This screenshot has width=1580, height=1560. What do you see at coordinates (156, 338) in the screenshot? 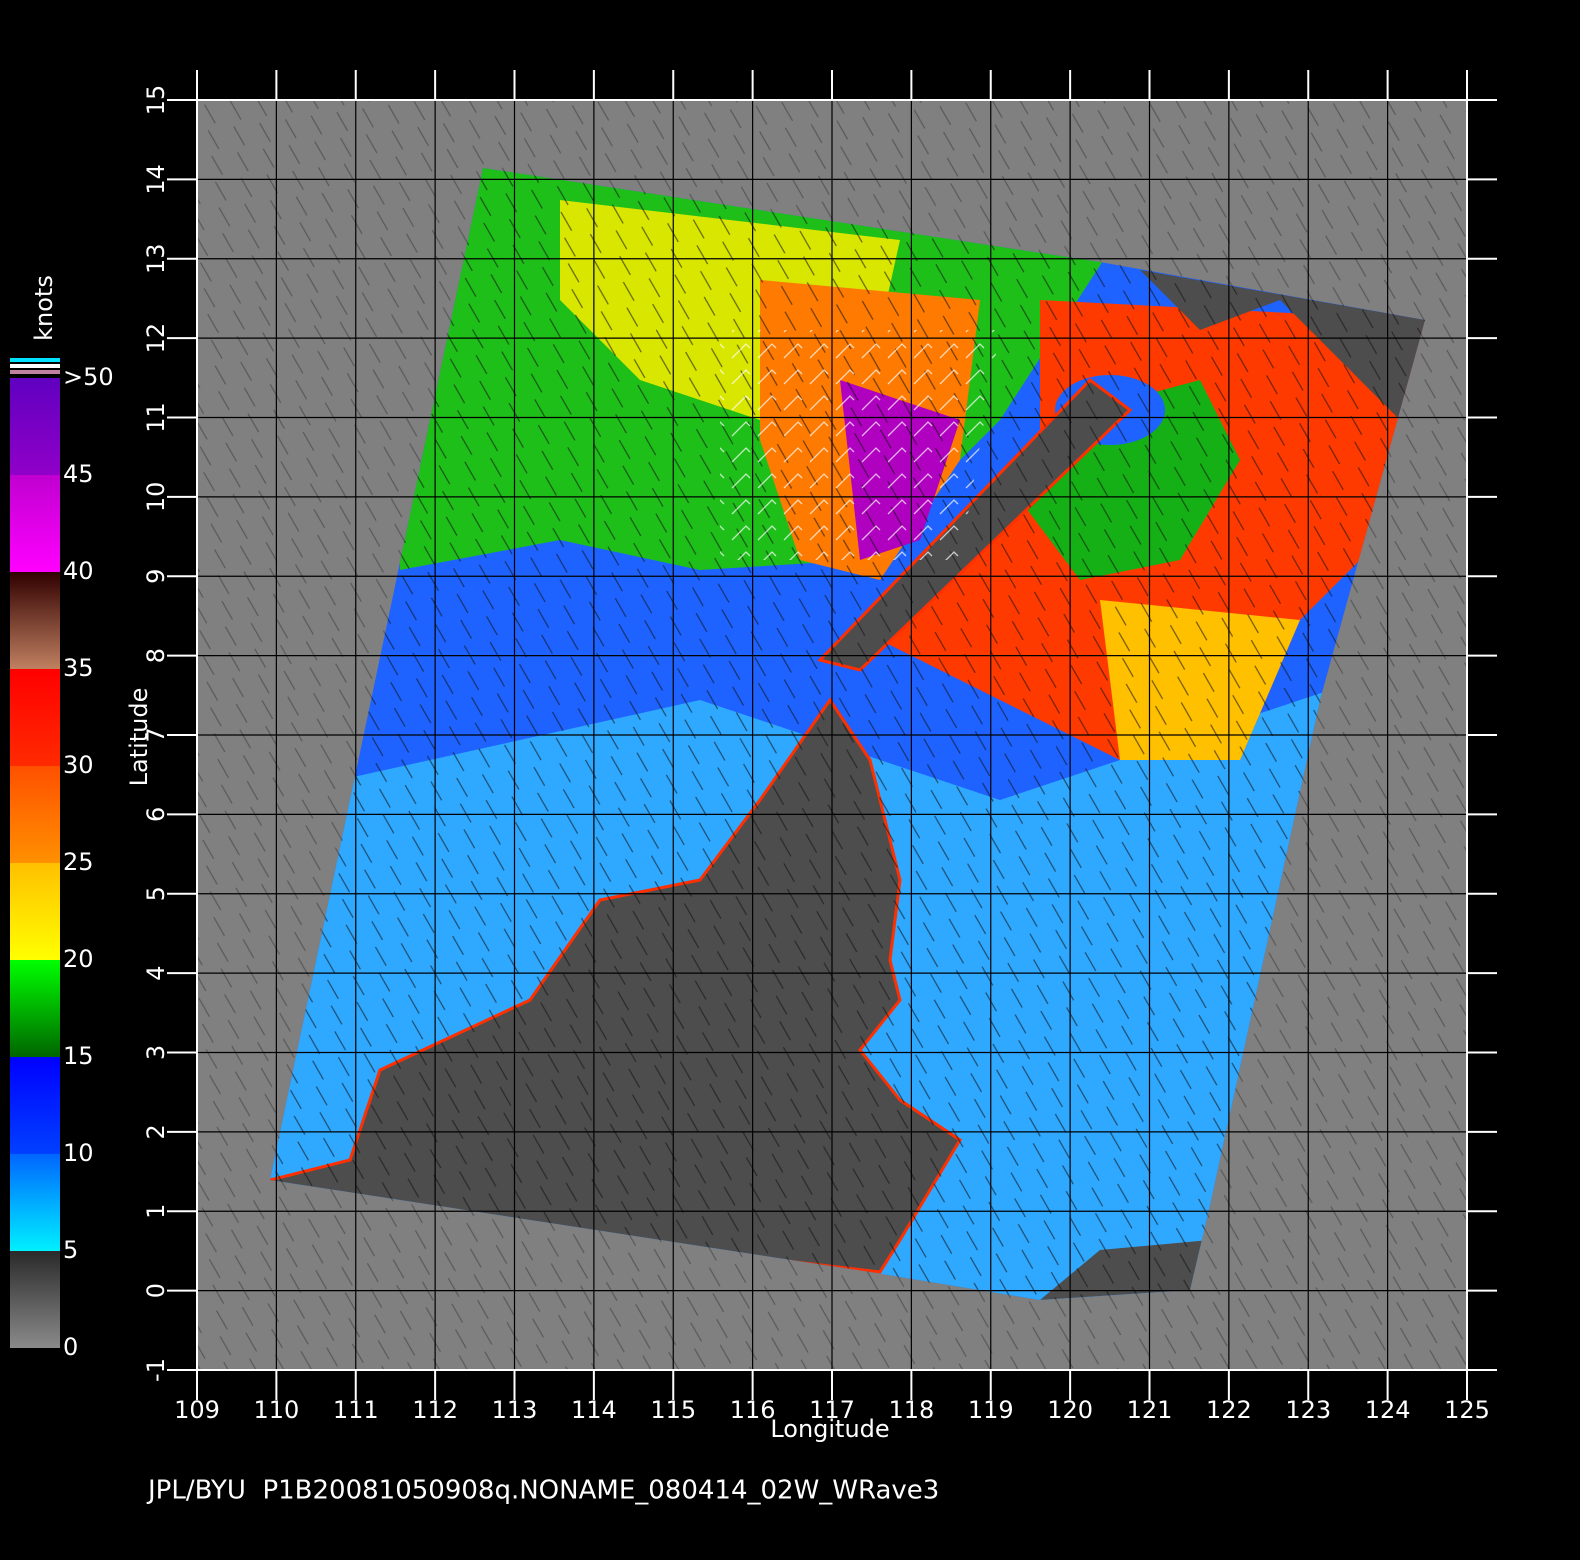
I see `y-tick-label: 12` at bounding box center [156, 338].